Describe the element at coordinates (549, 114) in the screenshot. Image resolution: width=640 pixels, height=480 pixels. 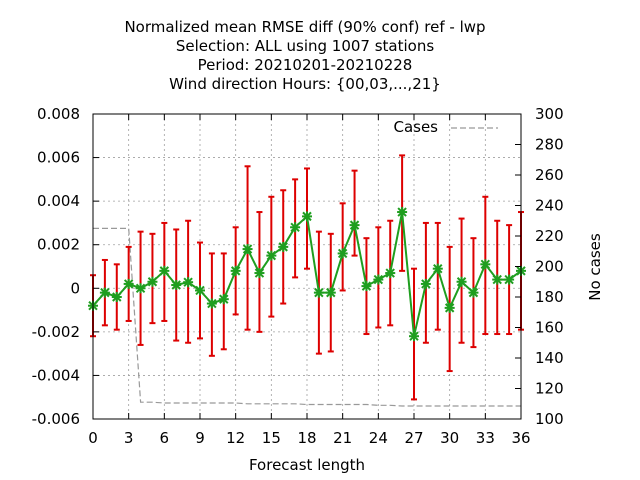
I see `y2-tick-label: 300` at that location.